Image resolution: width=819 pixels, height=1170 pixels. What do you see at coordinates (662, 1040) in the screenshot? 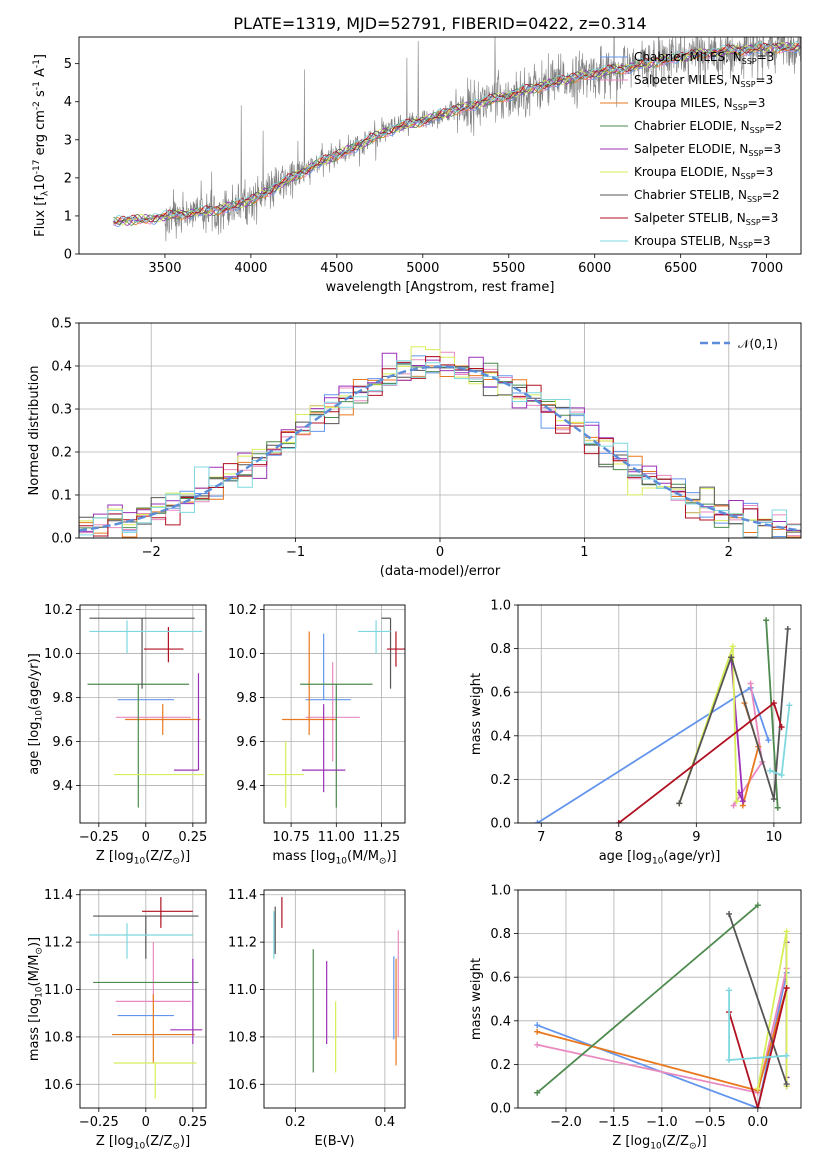
I see `mass-weight-line-chabrier_miles` at bounding box center [662, 1040].